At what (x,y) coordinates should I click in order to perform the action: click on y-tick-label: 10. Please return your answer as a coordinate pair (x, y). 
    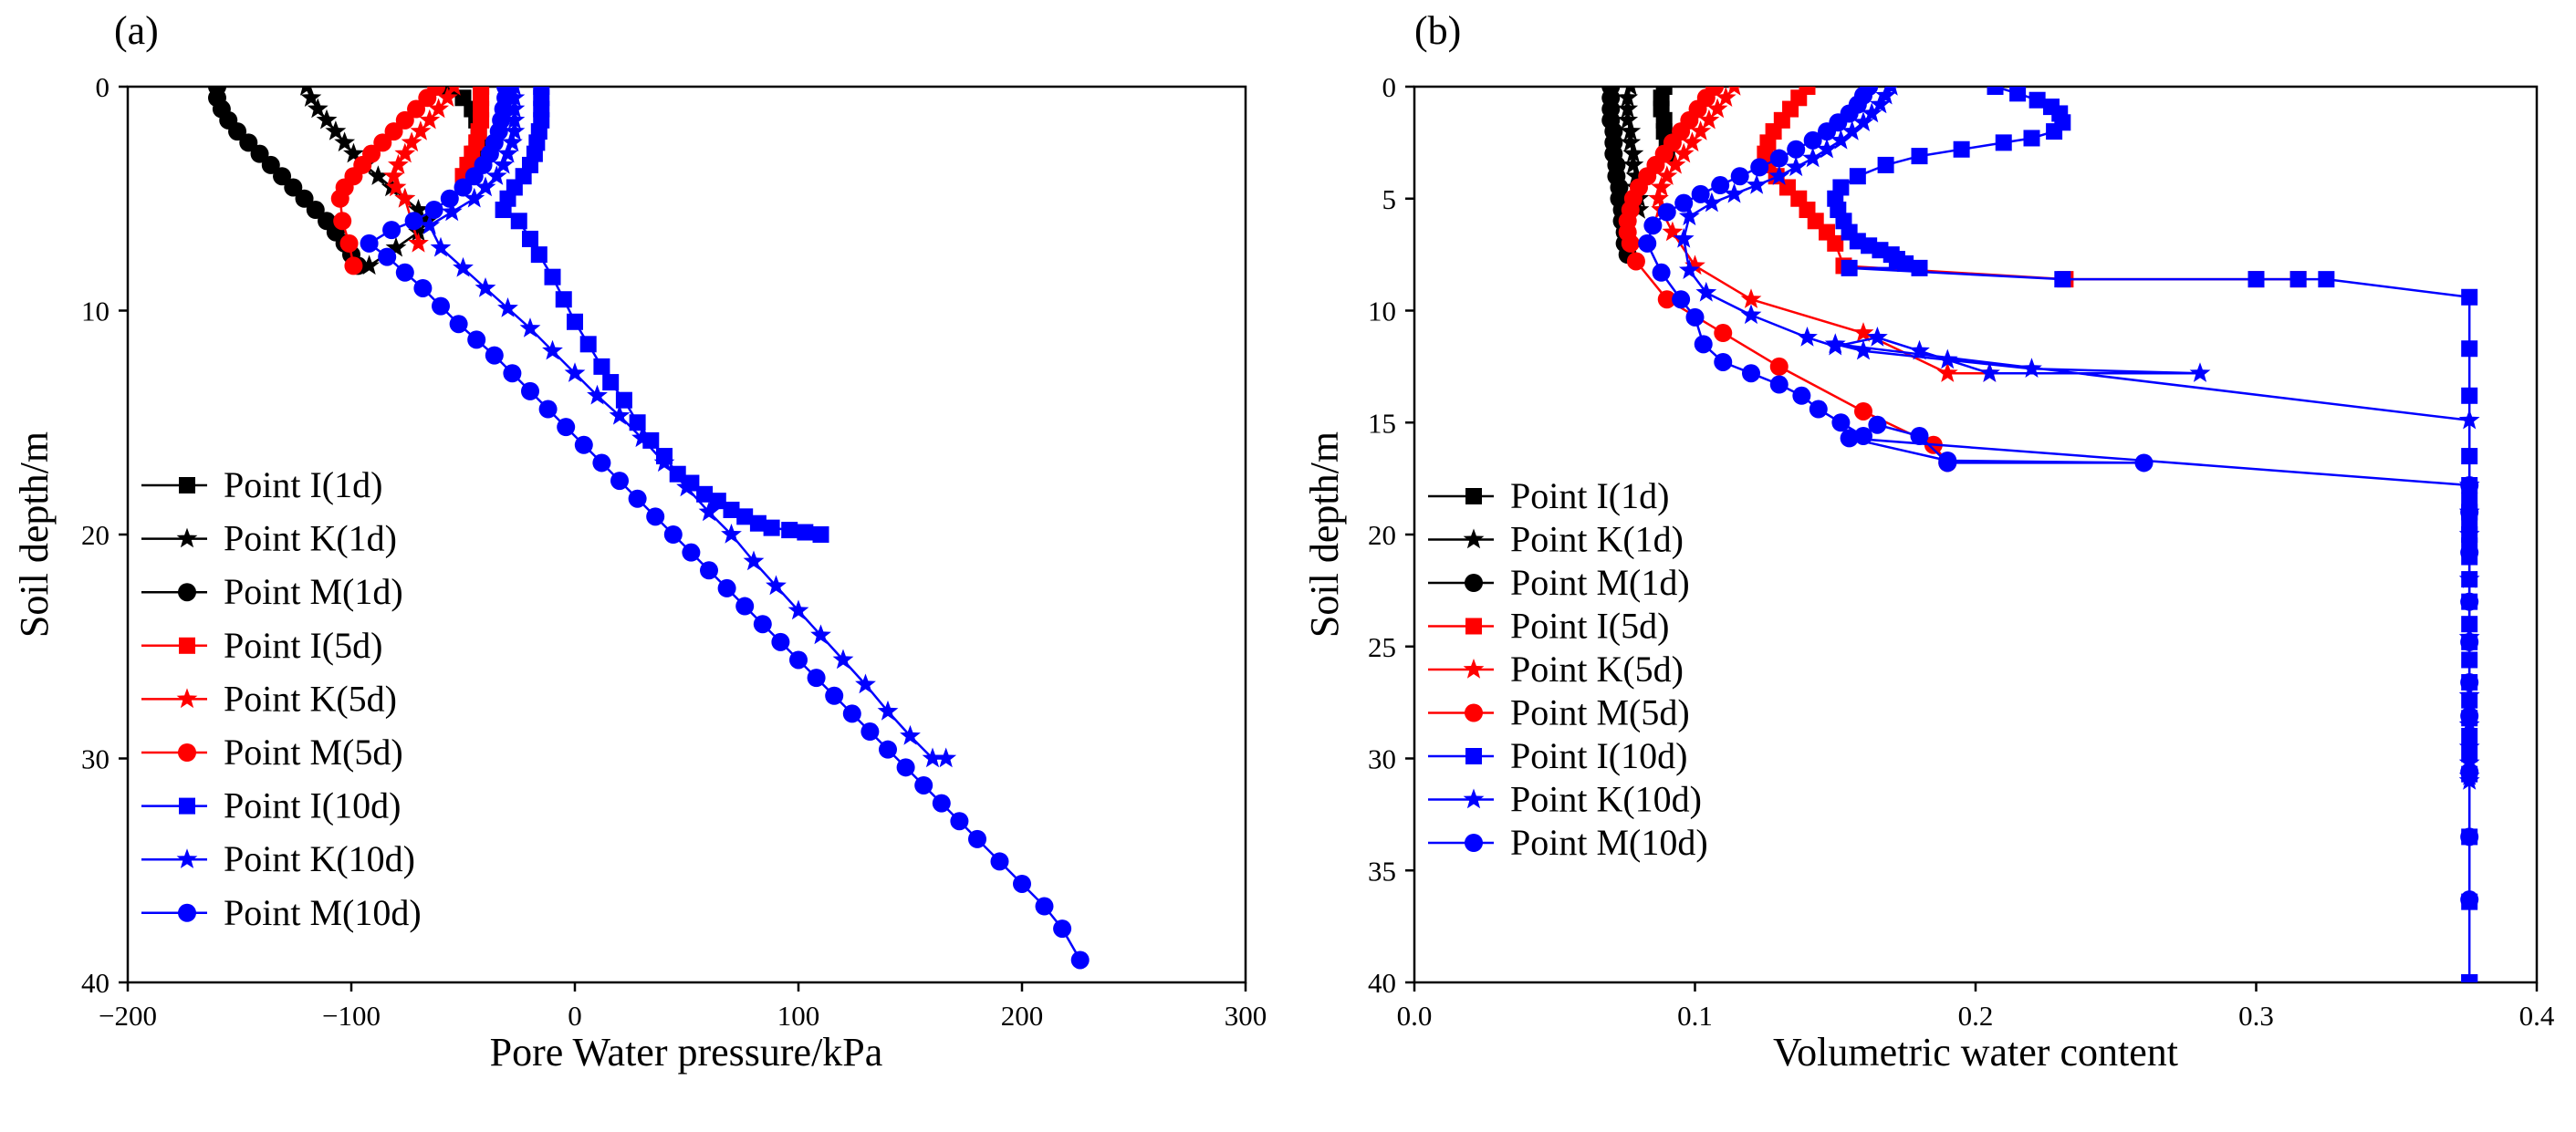
    Looking at the image, I should click on (95, 311).